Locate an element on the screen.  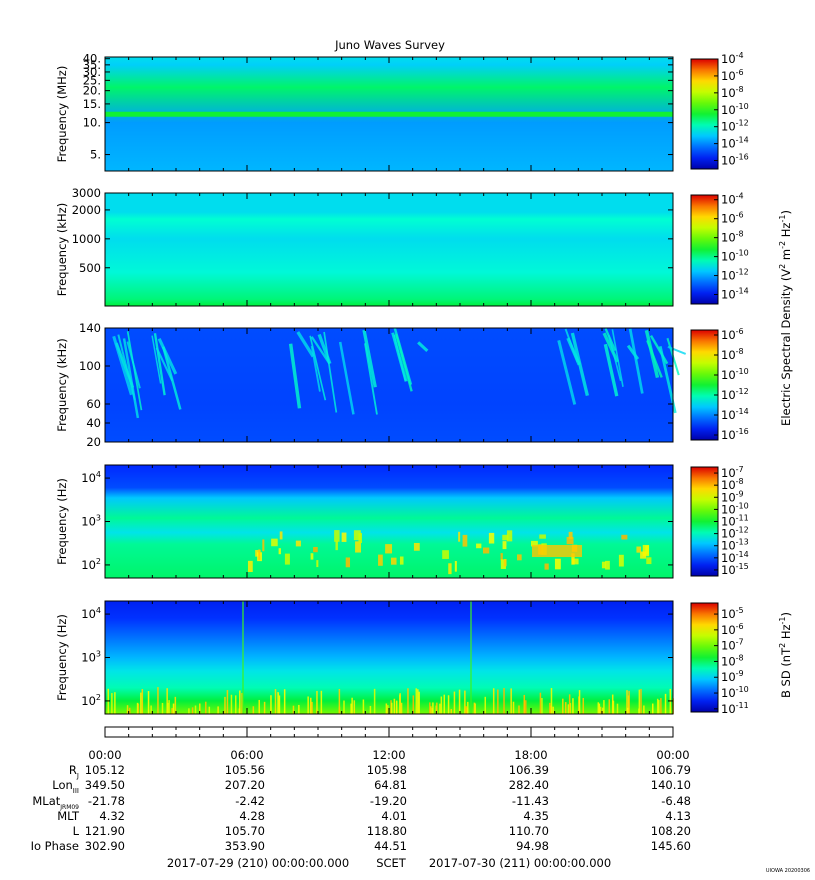
ephemeris-value: -6.48 is located at coordinates (676, 801).